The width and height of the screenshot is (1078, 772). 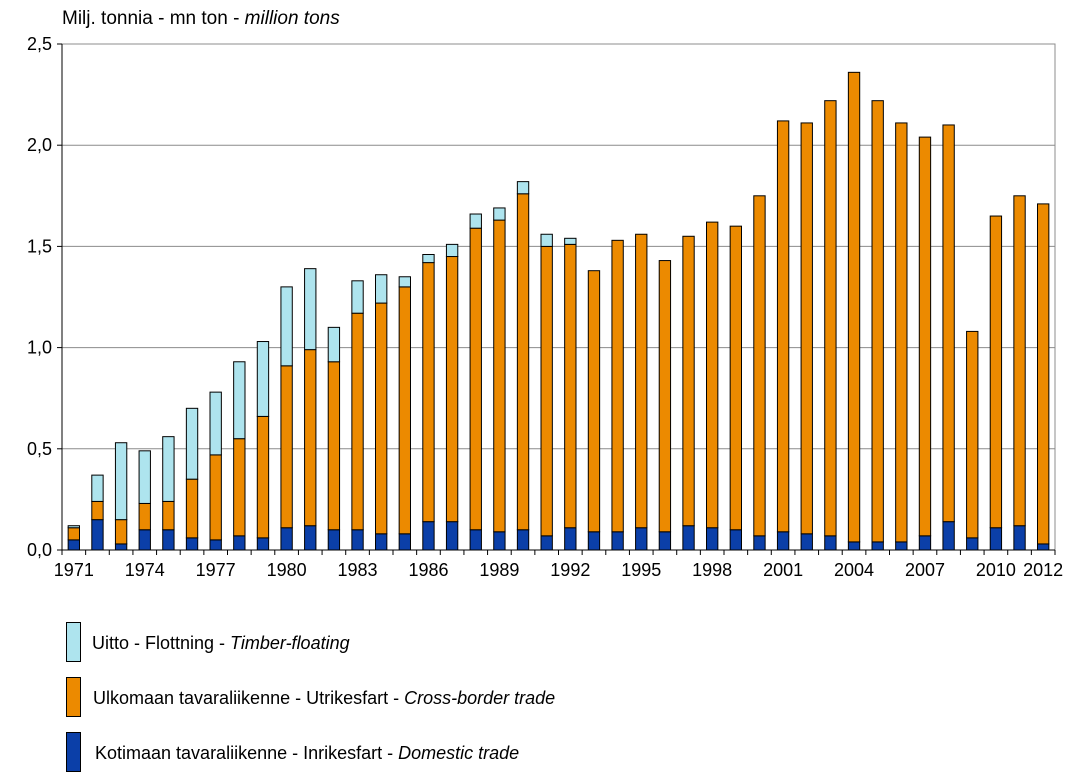 I want to click on bar-stack-1978, so click(x=239, y=456).